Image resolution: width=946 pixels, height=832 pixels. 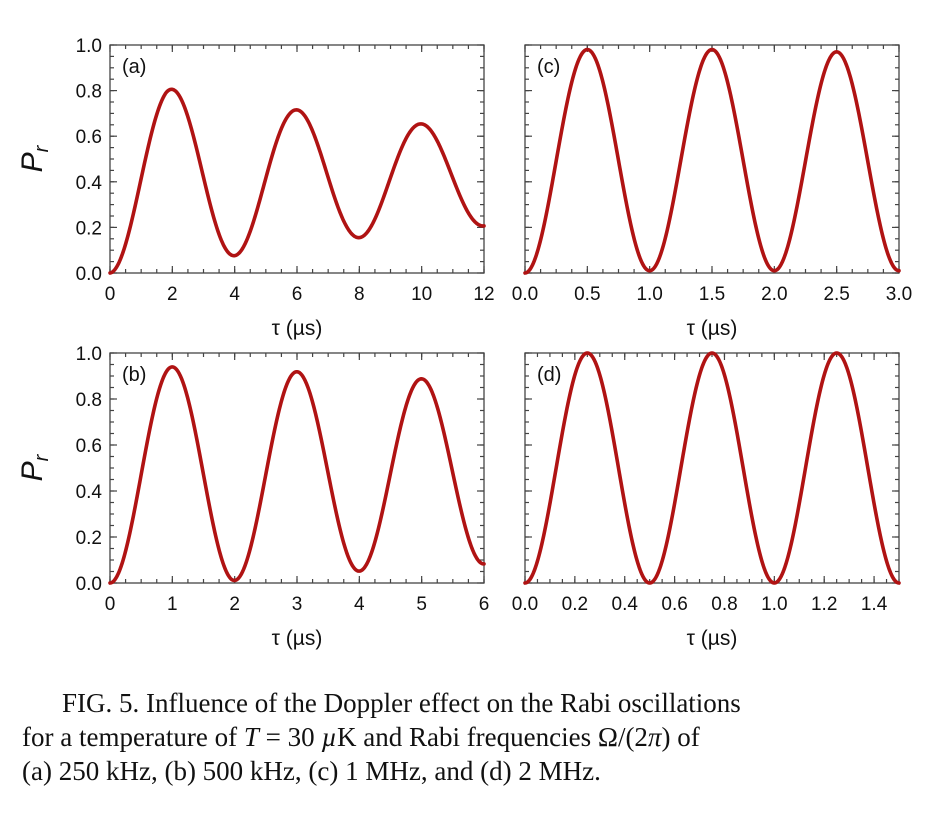 What do you see at coordinates (587, 294) in the screenshot?
I see `x-tick-label: 0.5` at bounding box center [587, 294].